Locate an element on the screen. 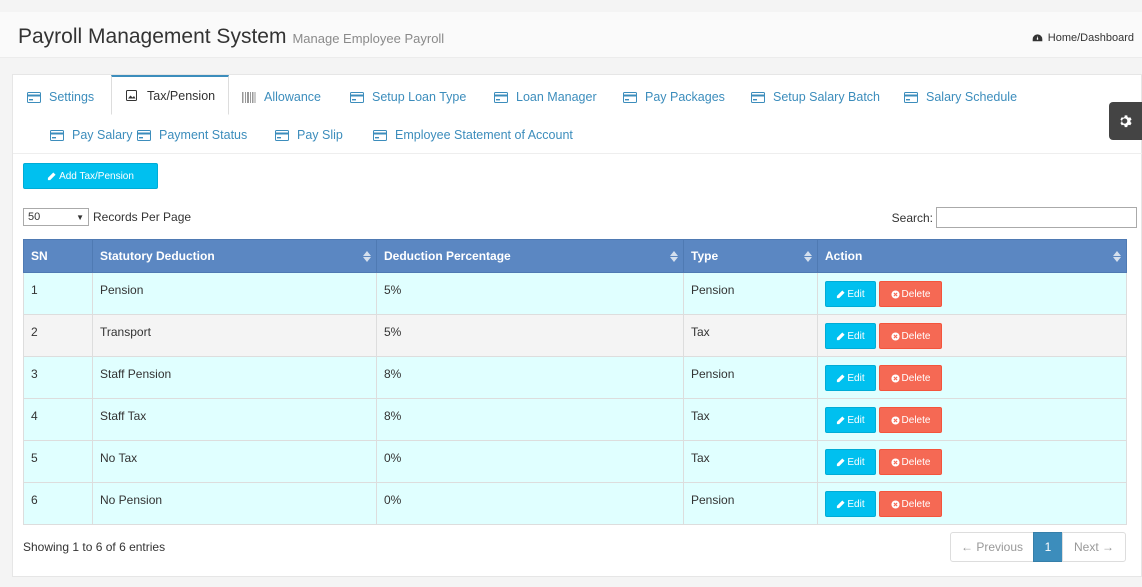  tab-label: Payment Status is located at coordinates (203, 135).